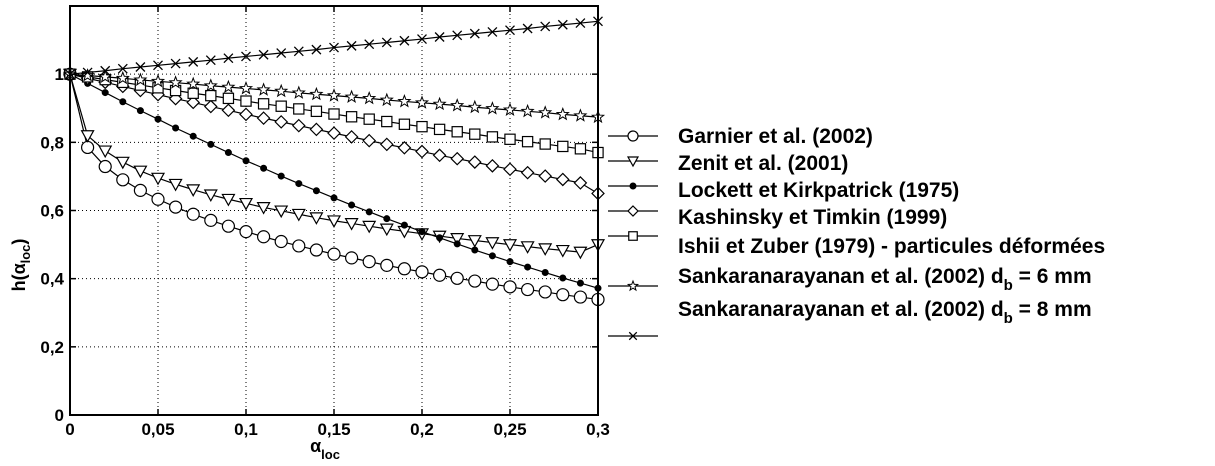 Image resolution: width=1215 pixels, height=466 pixels. I want to click on x-tick-label: 0,1, so click(246, 429).